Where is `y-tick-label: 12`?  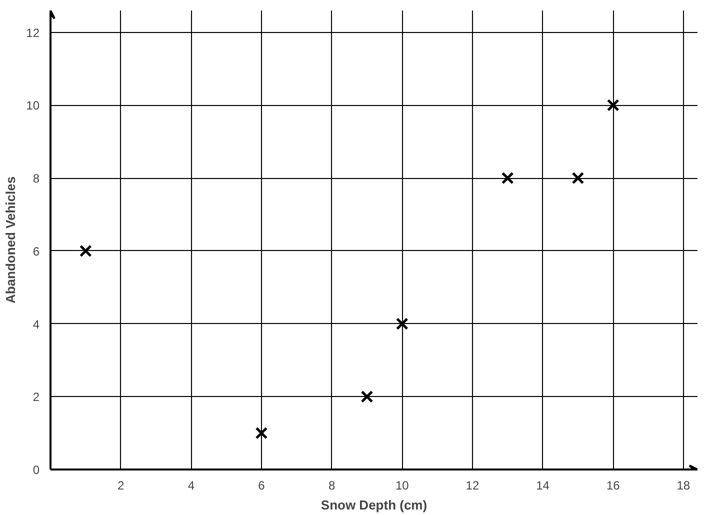 y-tick-label: 12 is located at coordinates (33, 33).